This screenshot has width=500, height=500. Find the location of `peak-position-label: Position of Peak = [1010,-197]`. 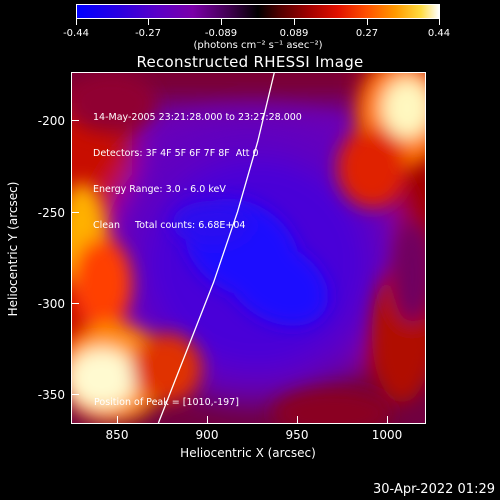

peak-position-label: Position of Peak = [1010,-197] is located at coordinates (166, 402).